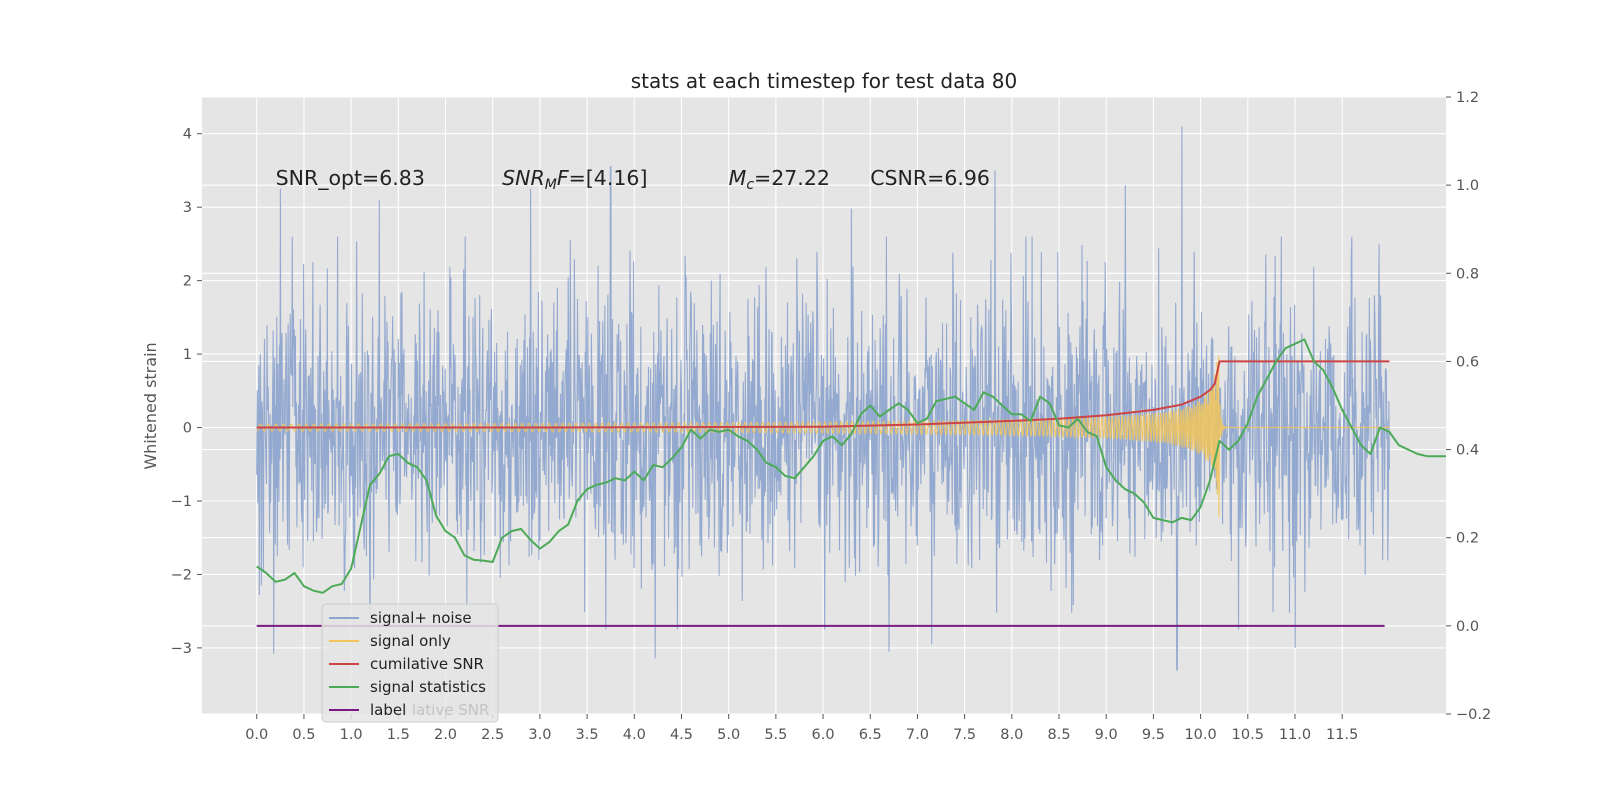  Describe the element at coordinates (181, 502) in the screenshot. I see `y-tick-label: −1` at that location.